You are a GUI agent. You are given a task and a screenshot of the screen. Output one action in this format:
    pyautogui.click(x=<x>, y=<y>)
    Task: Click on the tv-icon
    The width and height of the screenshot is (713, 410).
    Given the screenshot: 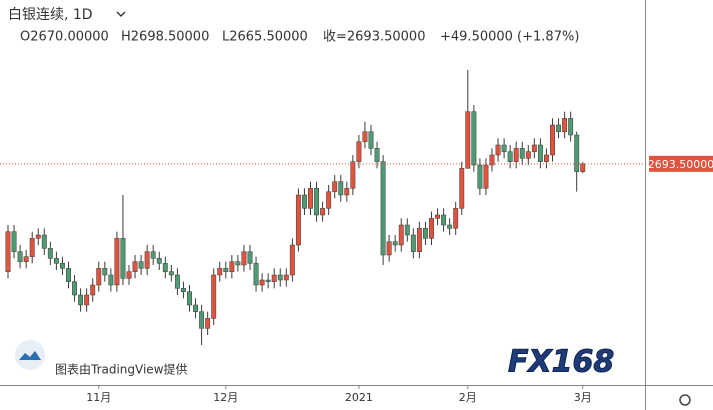 What is the action you would take?
    pyautogui.click(x=30, y=355)
    